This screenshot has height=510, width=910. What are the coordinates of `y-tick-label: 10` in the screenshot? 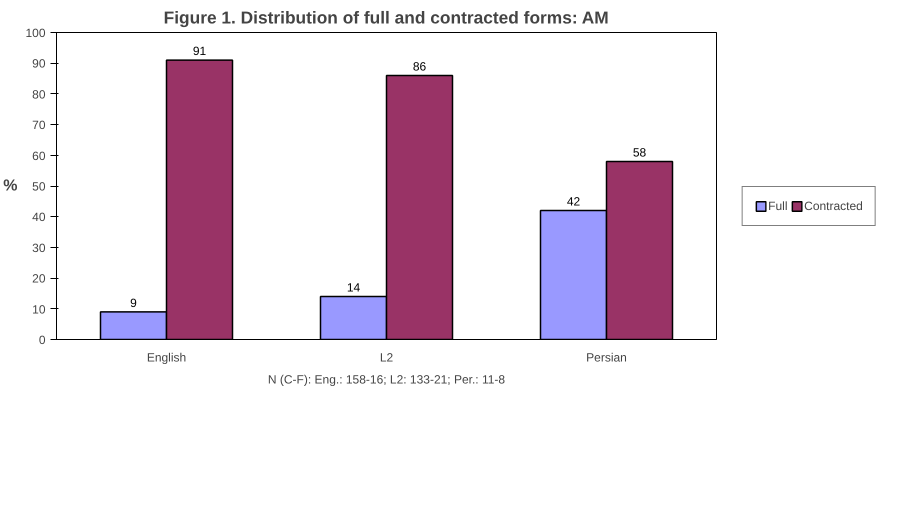 It's located at (39, 309).